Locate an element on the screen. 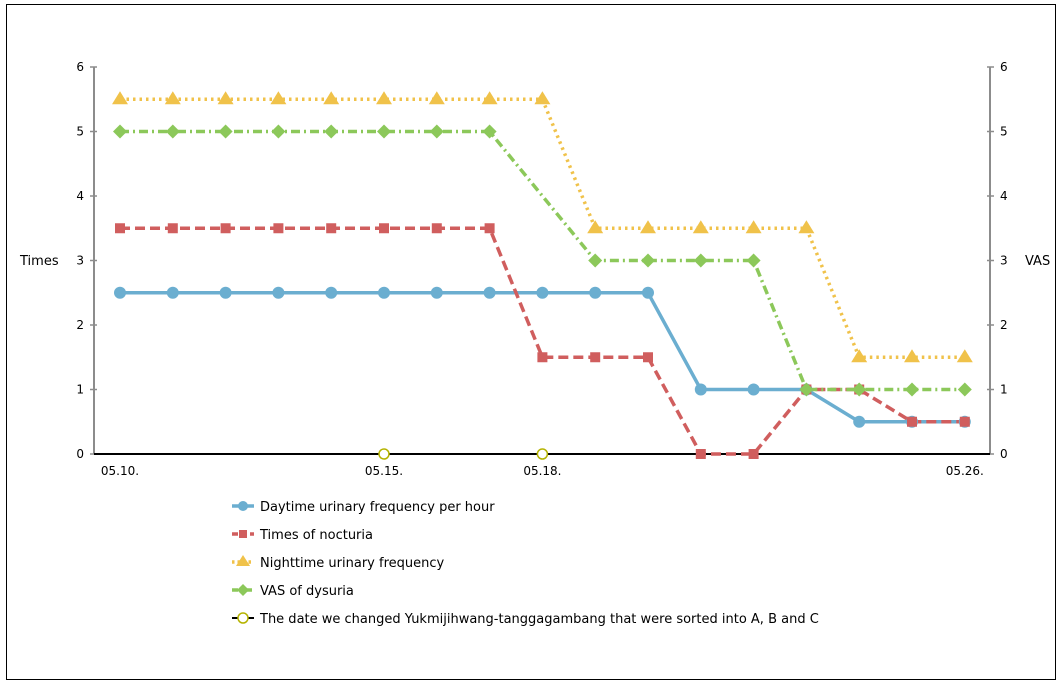 This screenshot has width=1061, height=683. y-axis-left-title: Times is located at coordinates (39, 261).